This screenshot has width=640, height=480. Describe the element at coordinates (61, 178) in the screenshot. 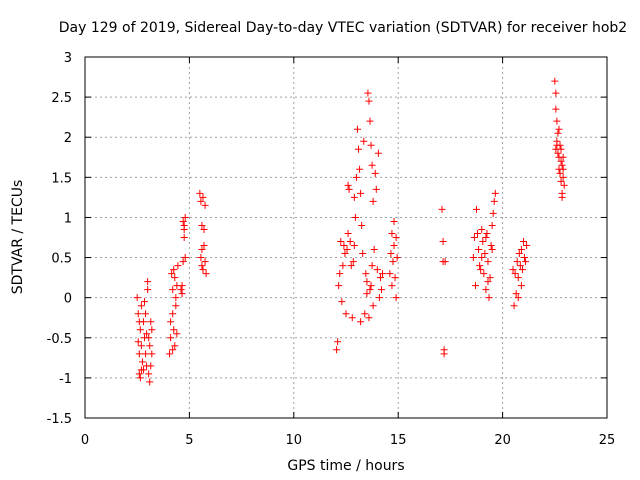

I see `y-tick-label: 1.5` at that location.